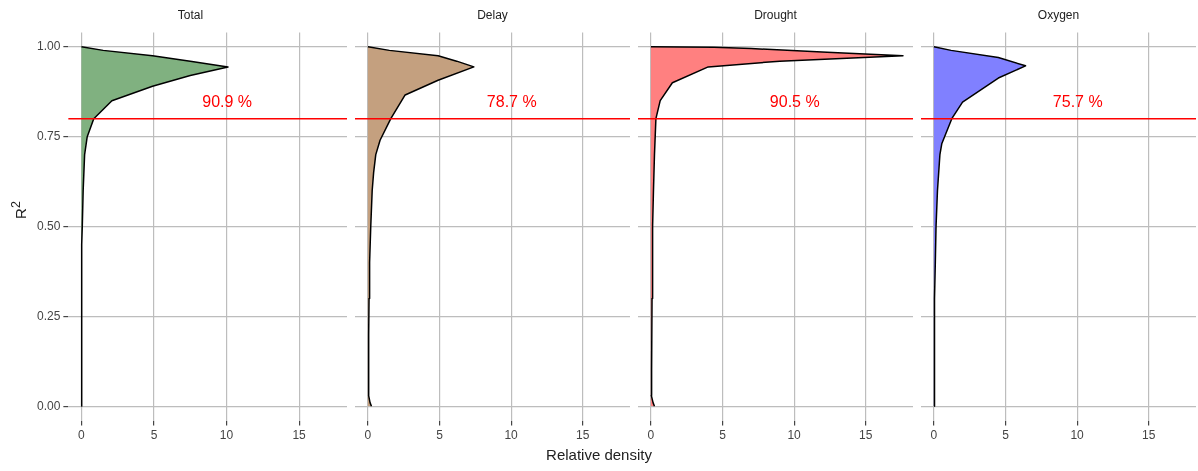 This screenshot has height=471, width=1198. What do you see at coordinates (794, 102) in the screenshot?
I see `annotation: 90.5 %` at bounding box center [794, 102].